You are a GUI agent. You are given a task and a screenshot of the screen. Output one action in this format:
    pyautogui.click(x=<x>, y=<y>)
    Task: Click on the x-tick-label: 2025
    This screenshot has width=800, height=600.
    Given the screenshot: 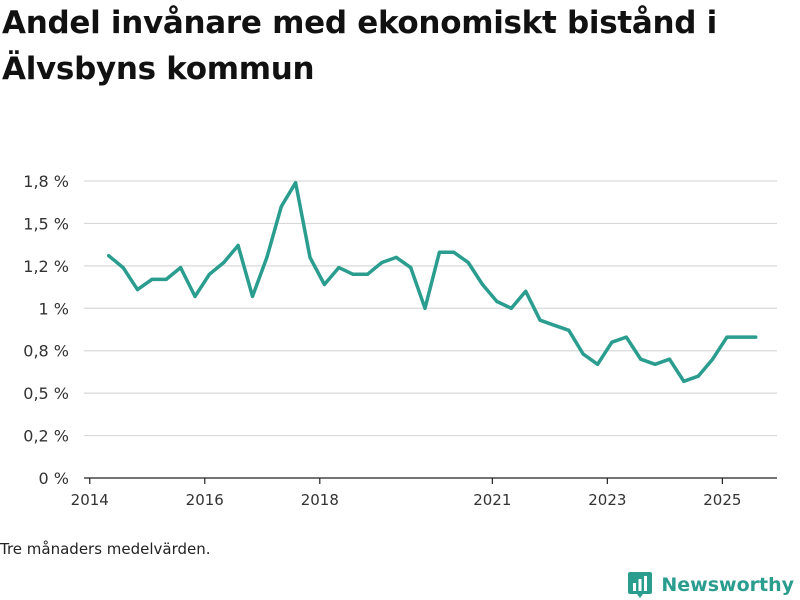 What is the action you would take?
    pyautogui.click(x=722, y=500)
    